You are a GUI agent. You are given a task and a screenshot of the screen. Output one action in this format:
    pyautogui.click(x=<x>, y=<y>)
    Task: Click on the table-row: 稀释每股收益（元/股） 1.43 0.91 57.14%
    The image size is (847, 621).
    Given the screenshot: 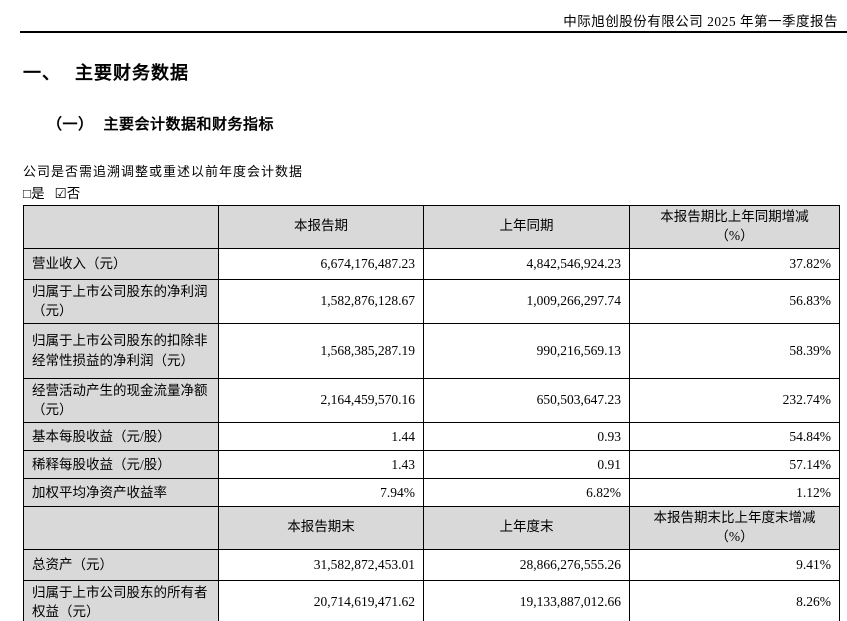 What is the action you would take?
    pyautogui.click(x=431, y=465)
    